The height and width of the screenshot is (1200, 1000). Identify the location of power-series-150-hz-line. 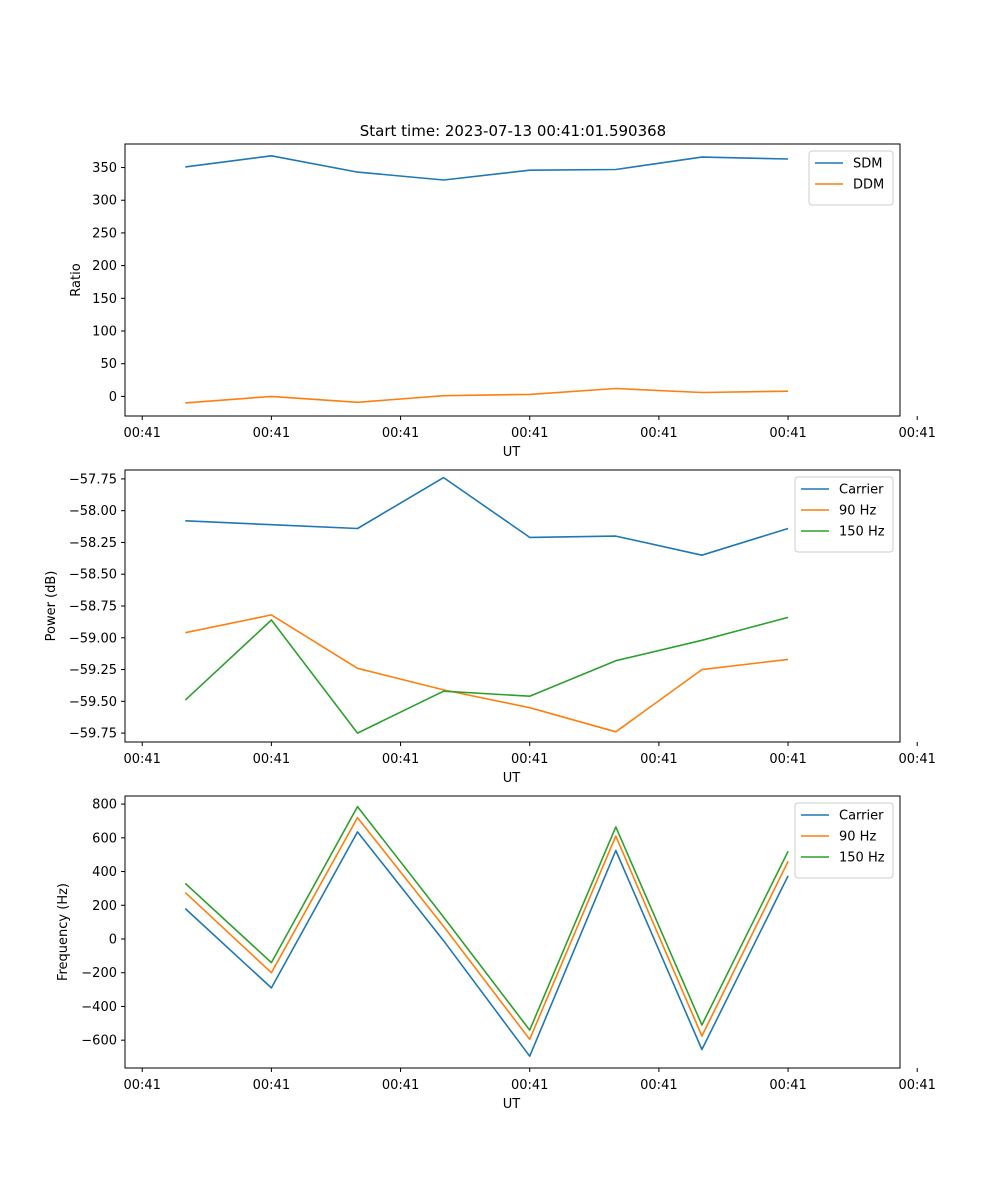
(486, 675).